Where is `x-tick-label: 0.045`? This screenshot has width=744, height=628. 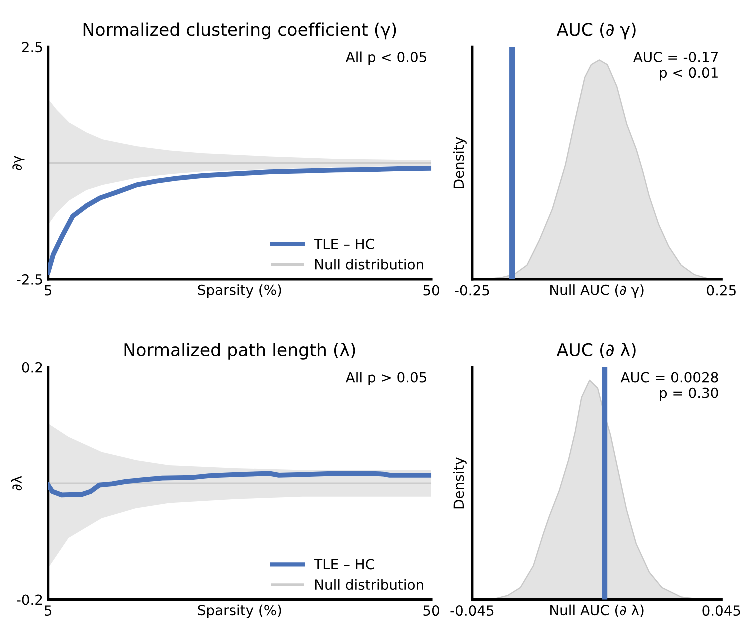 x-tick-label: 0.045 is located at coordinates (721, 611).